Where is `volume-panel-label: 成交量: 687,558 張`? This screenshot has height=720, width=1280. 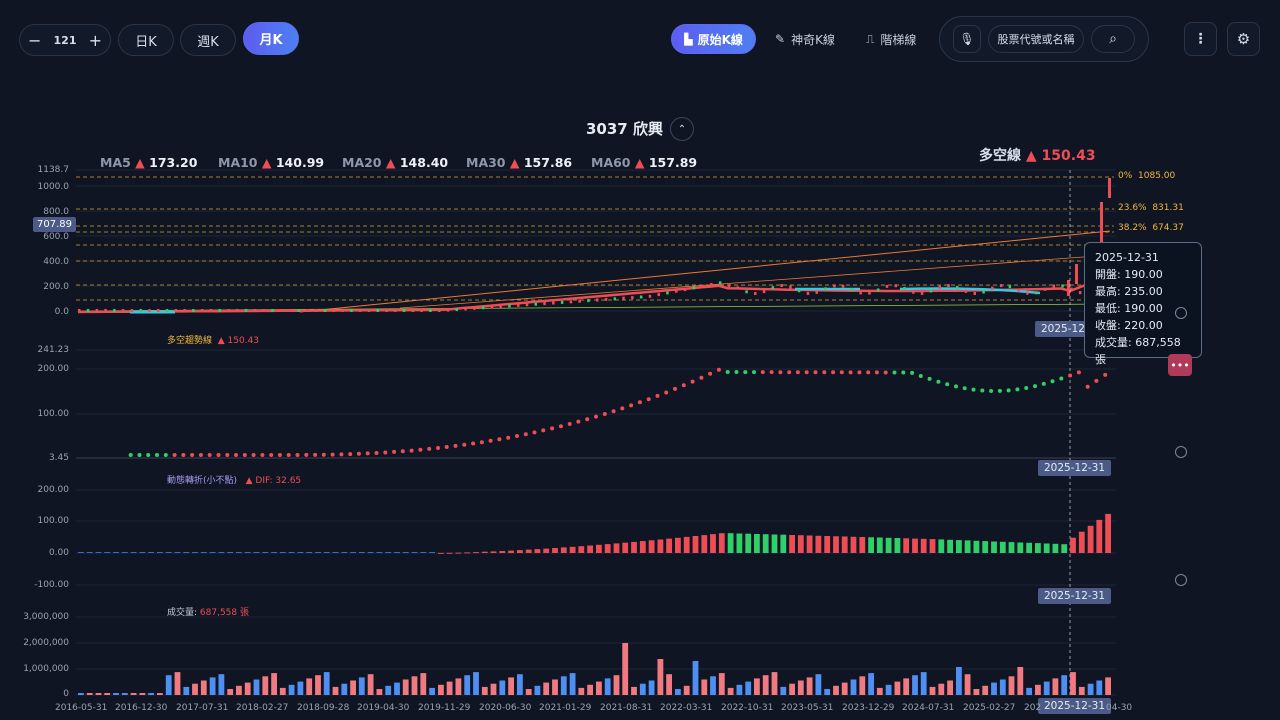 volume-panel-label: 成交量: 687,558 張 is located at coordinates (208, 613).